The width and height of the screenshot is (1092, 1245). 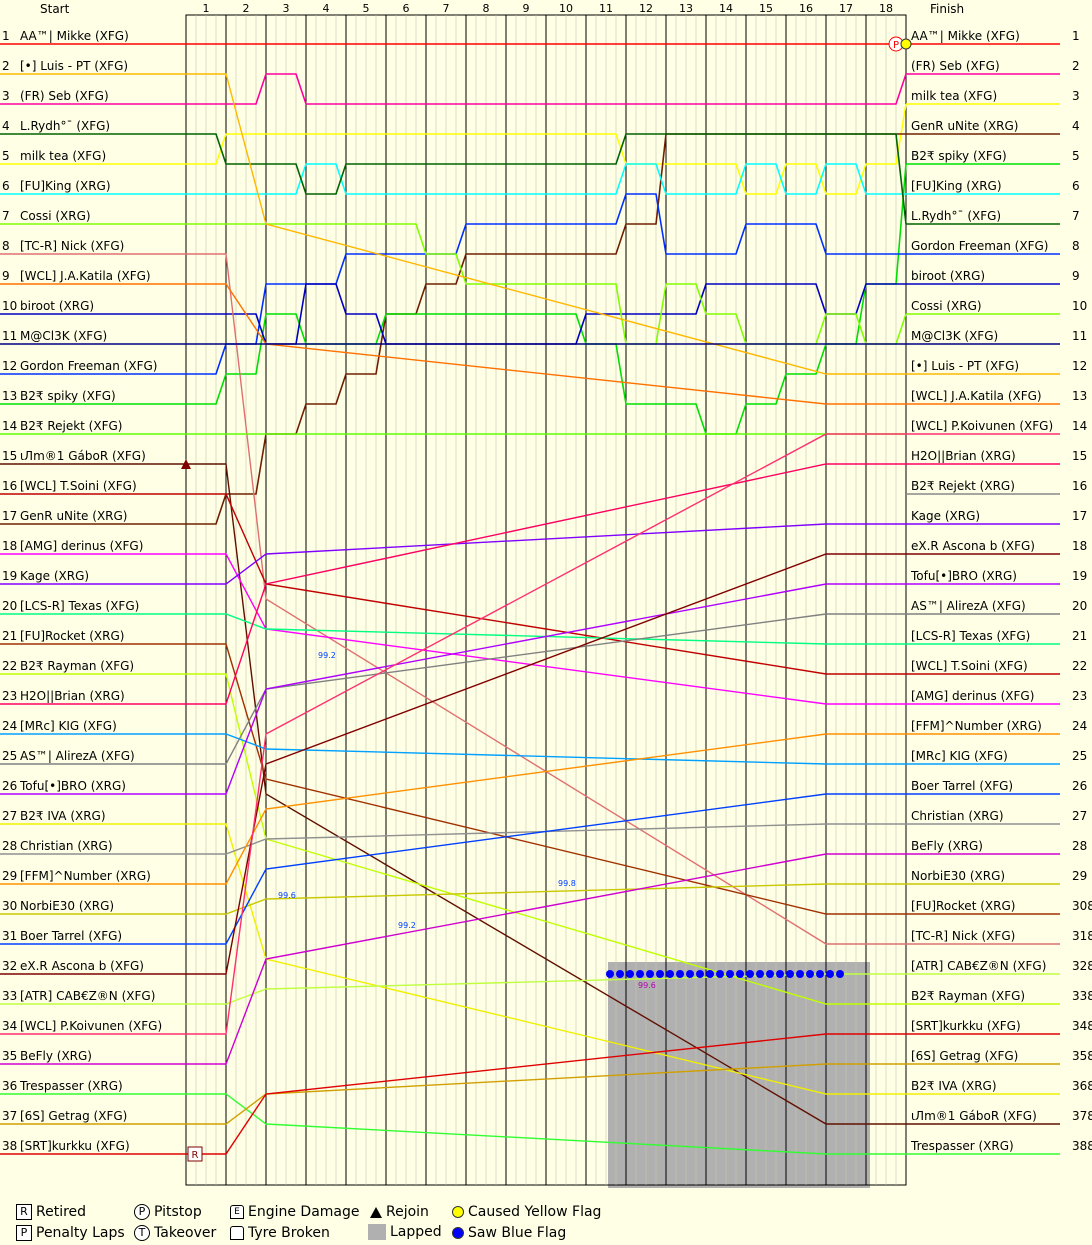 What do you see at coordinates (88, 366) in the screenshot?
I see `start-driver-label: Gordon Freeman (XFG)` at bounding box center [88, 366].